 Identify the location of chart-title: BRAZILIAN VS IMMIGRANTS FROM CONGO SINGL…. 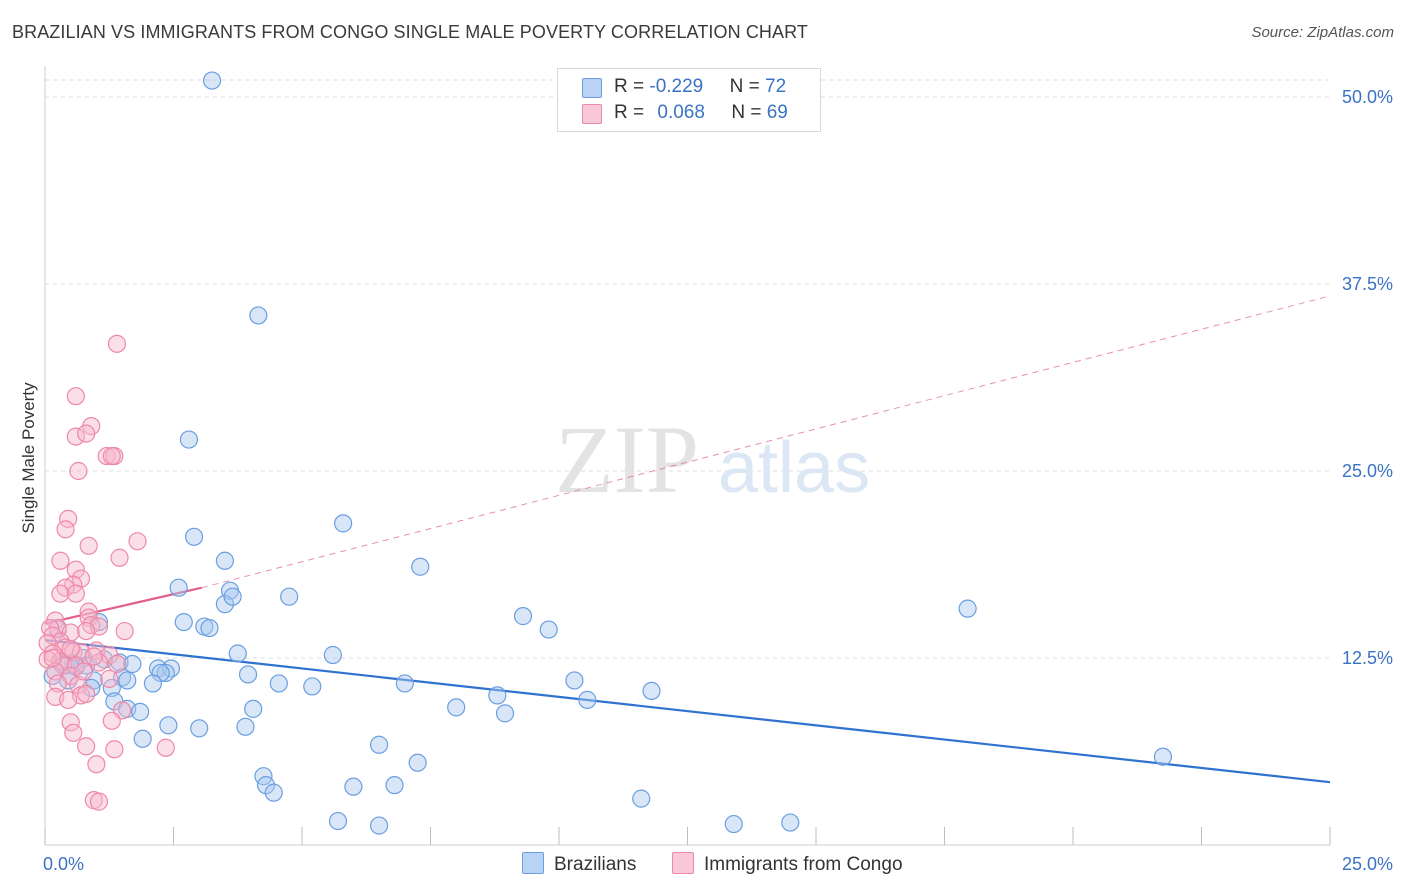
(410, 32).